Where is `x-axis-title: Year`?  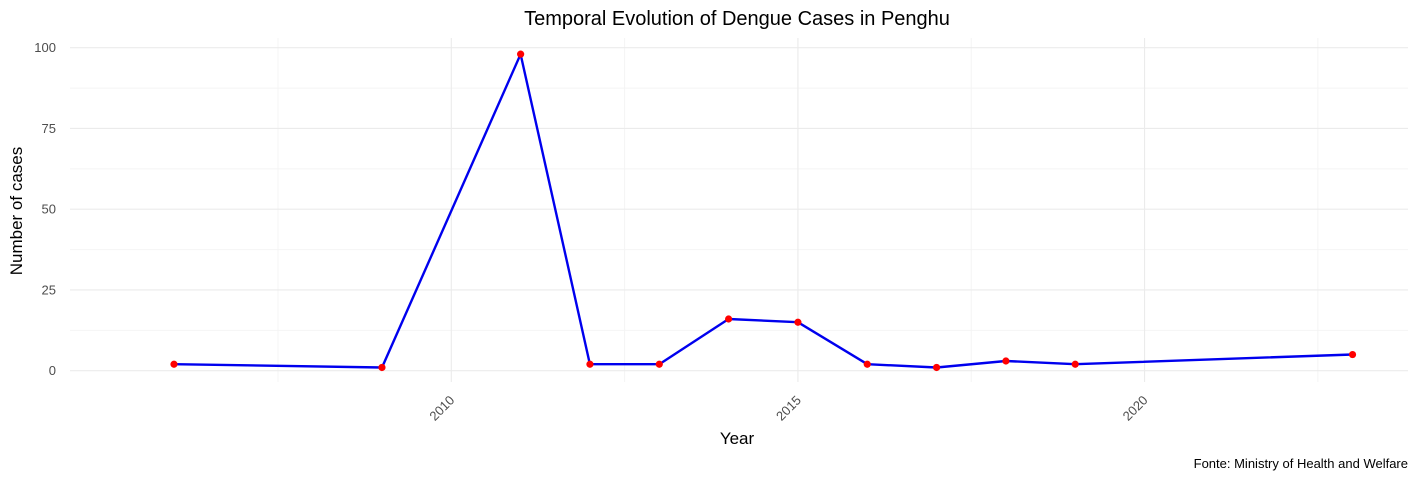
x-axis-title: Year is located at coordinates (737, 438).